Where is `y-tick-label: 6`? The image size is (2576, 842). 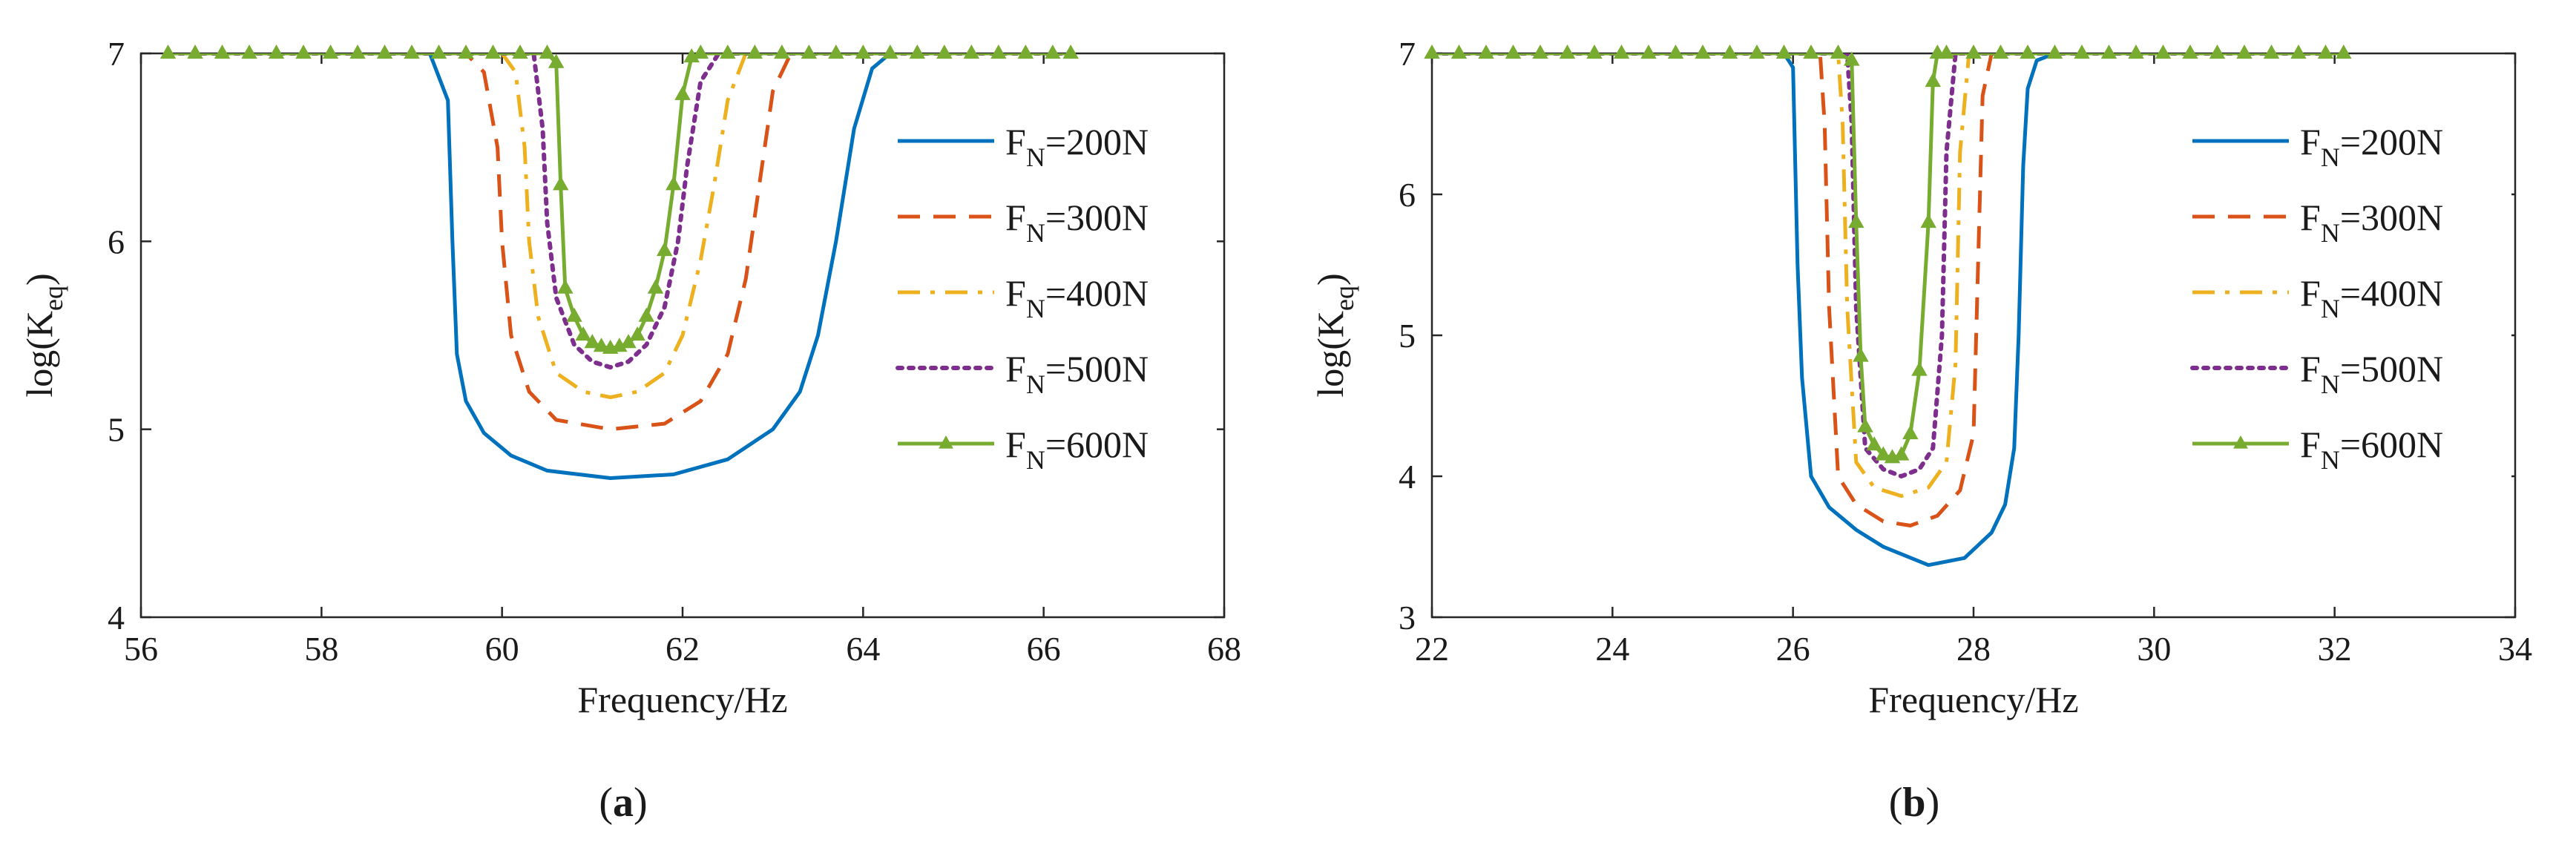 y-tick-label: 6 is located at coordinates (116, 241).